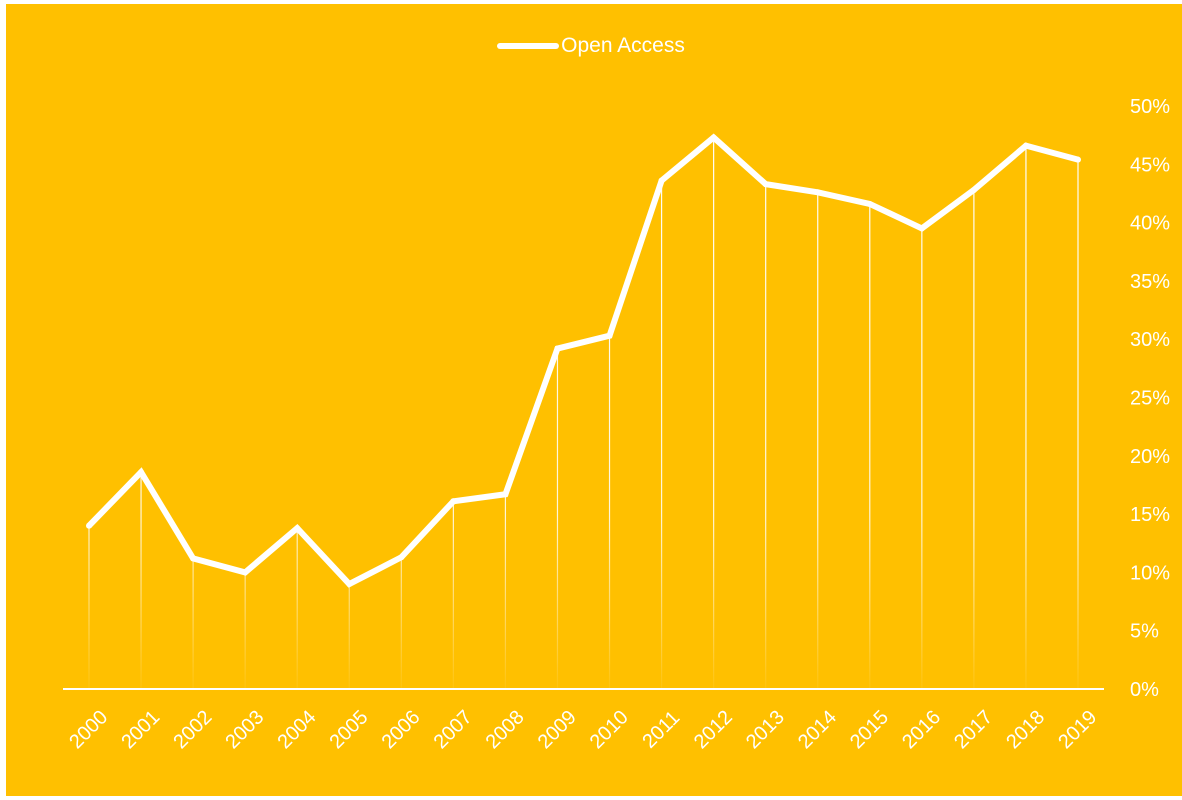  Describe the element at coordinates (1078, 159) in the screenshot. I see `data-point-2019` at that location.